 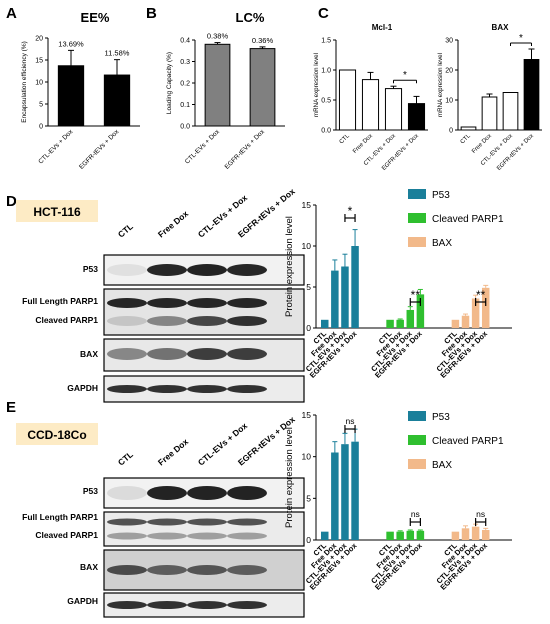 What do you see at coordinates (60, 301) in the screenshot?
I see `row-label: Full Length PARP1` at bounding box center [60, 301].